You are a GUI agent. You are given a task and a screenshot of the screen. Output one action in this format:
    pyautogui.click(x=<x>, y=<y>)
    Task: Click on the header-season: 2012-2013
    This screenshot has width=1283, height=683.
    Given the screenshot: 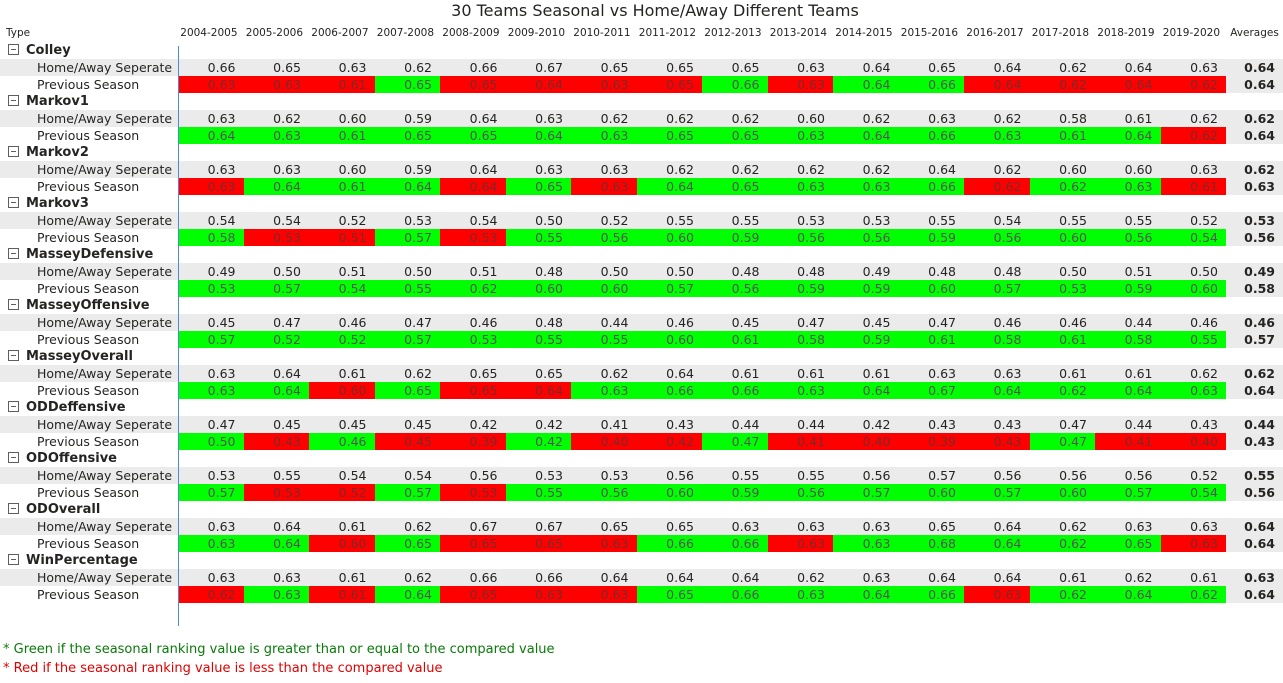 What is the action you would take?
    pyautogui.click(x=733, y=33)
    